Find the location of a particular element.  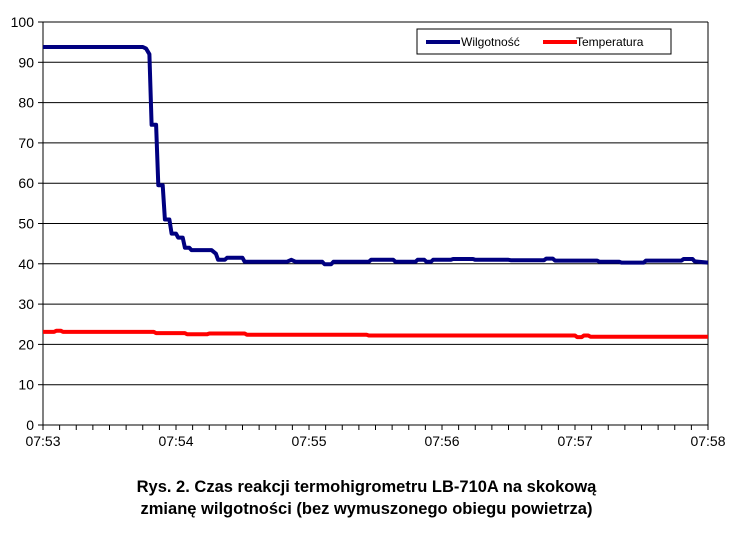

legend-label-temperatura: Temperatura is located at coordinates (610, 42).